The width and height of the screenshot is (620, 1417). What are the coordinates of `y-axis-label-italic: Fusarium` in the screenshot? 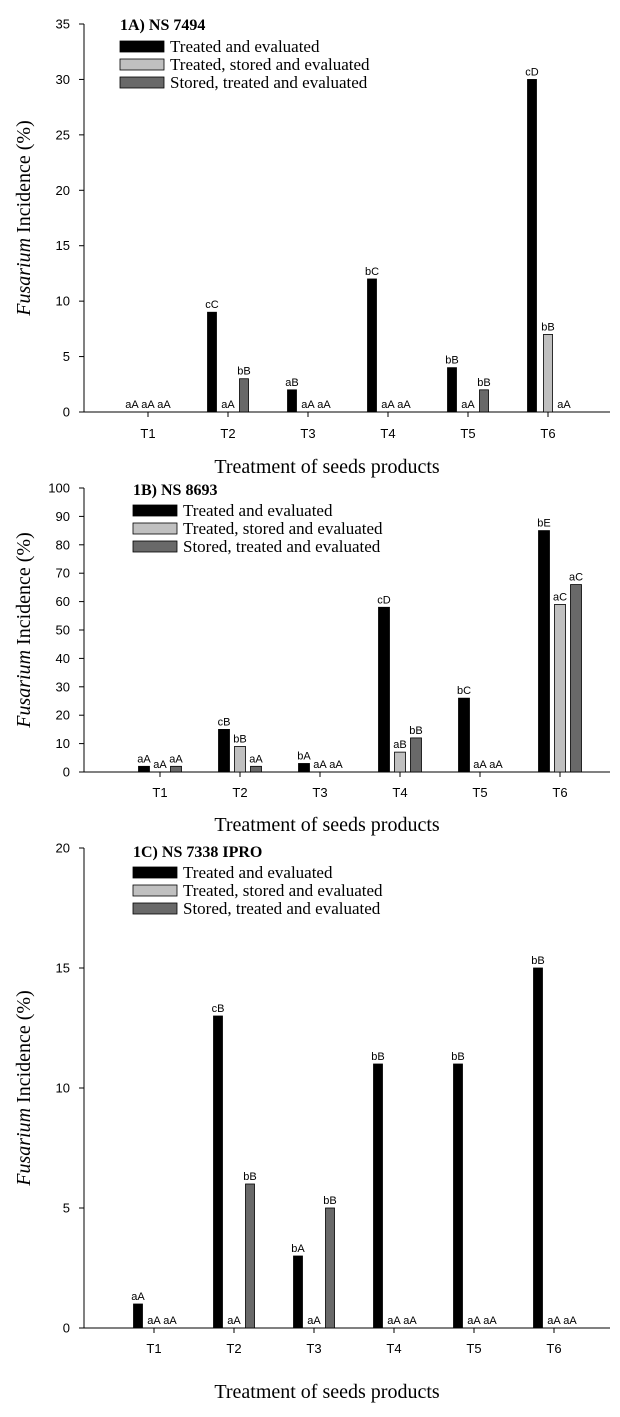 It's located at (24, 277).